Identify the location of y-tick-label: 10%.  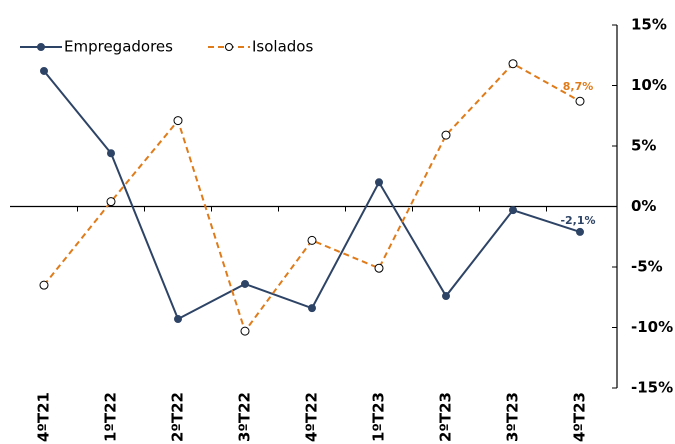
(649, 85).